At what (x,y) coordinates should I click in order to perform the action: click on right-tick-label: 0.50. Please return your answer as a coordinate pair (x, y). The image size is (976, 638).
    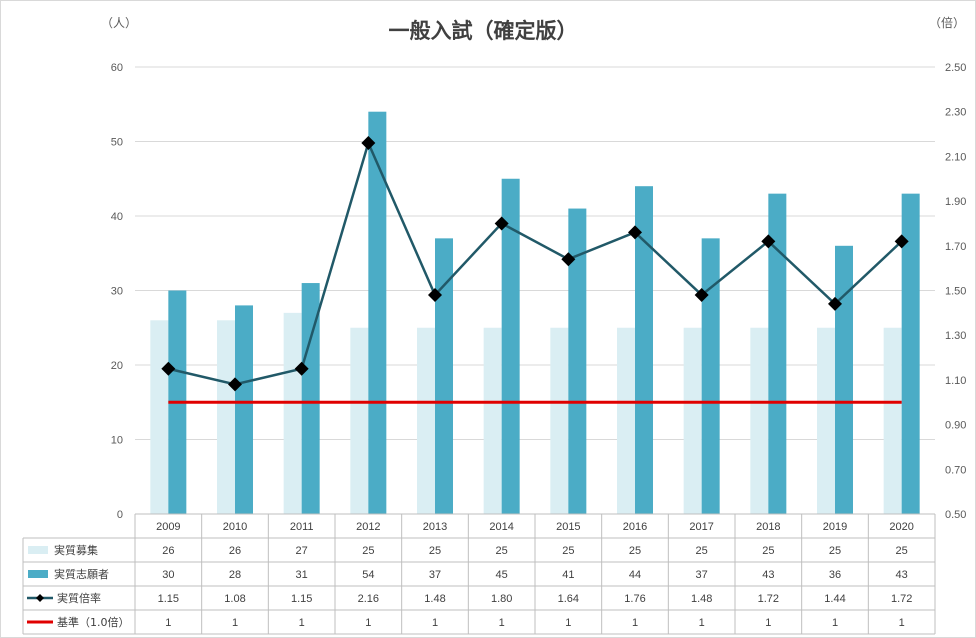
    Looking at the image, I should click on (955, 515).